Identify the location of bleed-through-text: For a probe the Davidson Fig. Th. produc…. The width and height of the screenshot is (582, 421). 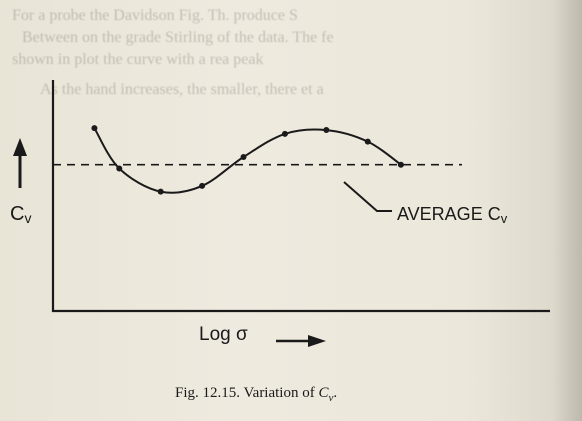
(173, 52).